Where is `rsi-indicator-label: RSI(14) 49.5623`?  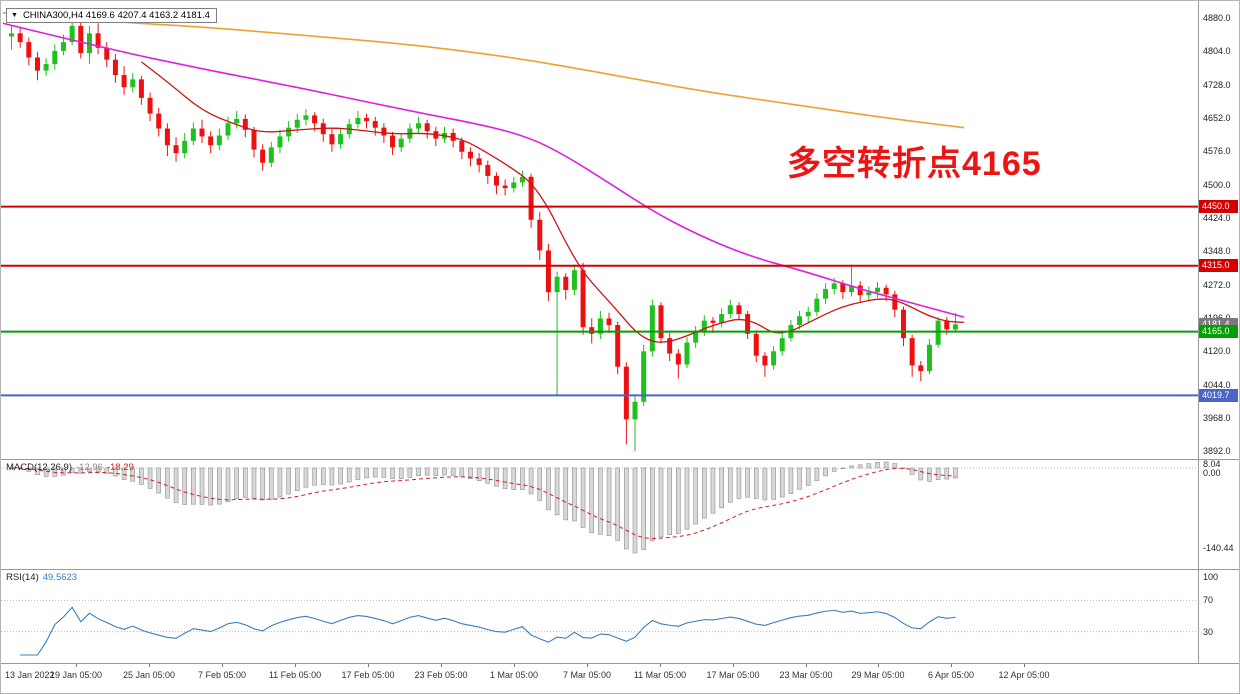
rsi-indicator-label: RSI(14) 49.5623 is located at coordinates (43, 577).